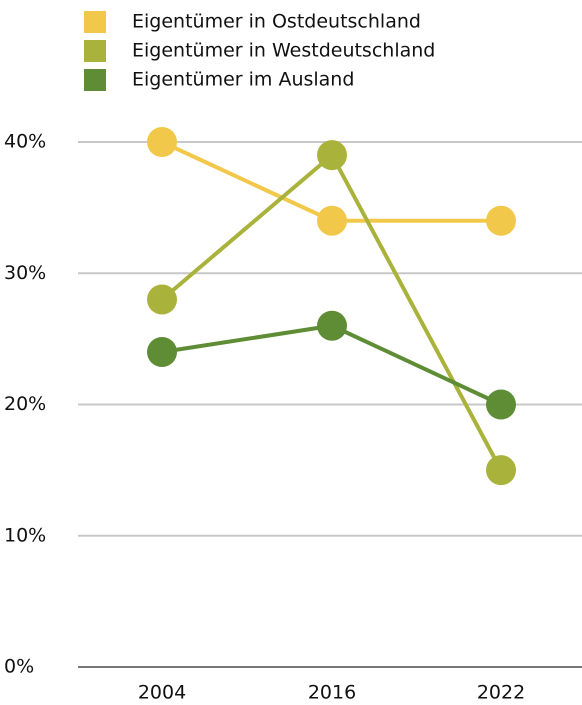  What do you see at coordinates (332, 693) in the screenshot?
I see `x-tick-label: 2016` at bounding box center [332, 693].